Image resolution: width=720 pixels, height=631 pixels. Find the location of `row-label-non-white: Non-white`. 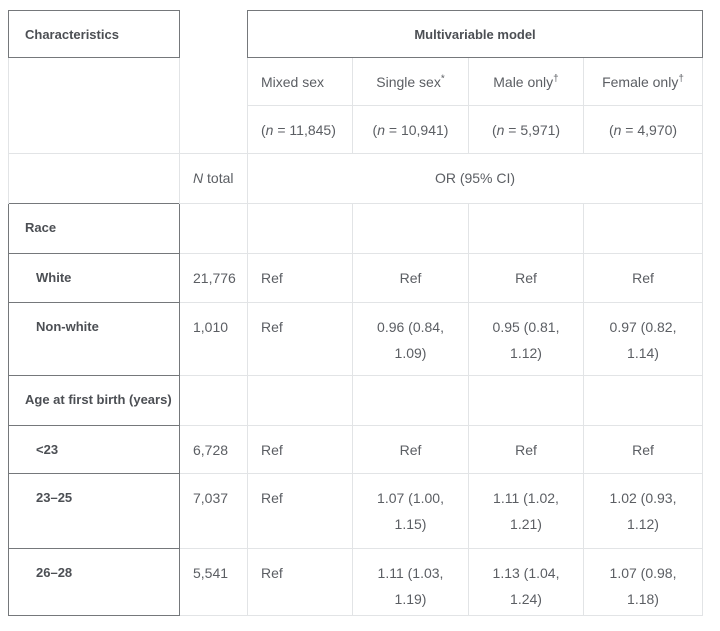

row-label-non-white: Non-white is located at coordinates (94, 339).